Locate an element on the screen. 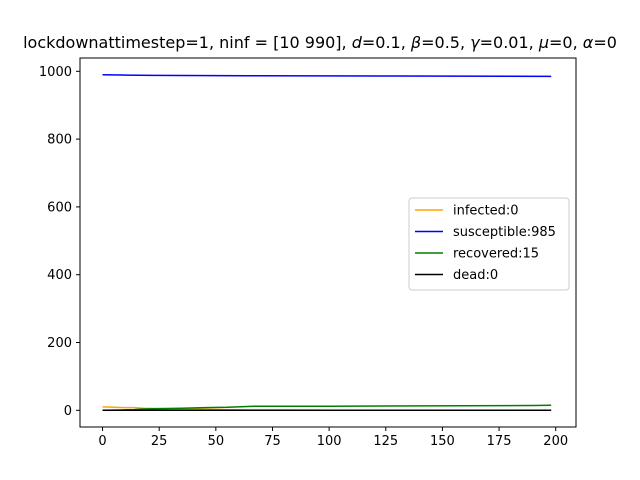 This screenshot has width=640, height=480. x-axis: 0 25 50 75 100 125 150 175 200 is located at coordinates (333, 438).